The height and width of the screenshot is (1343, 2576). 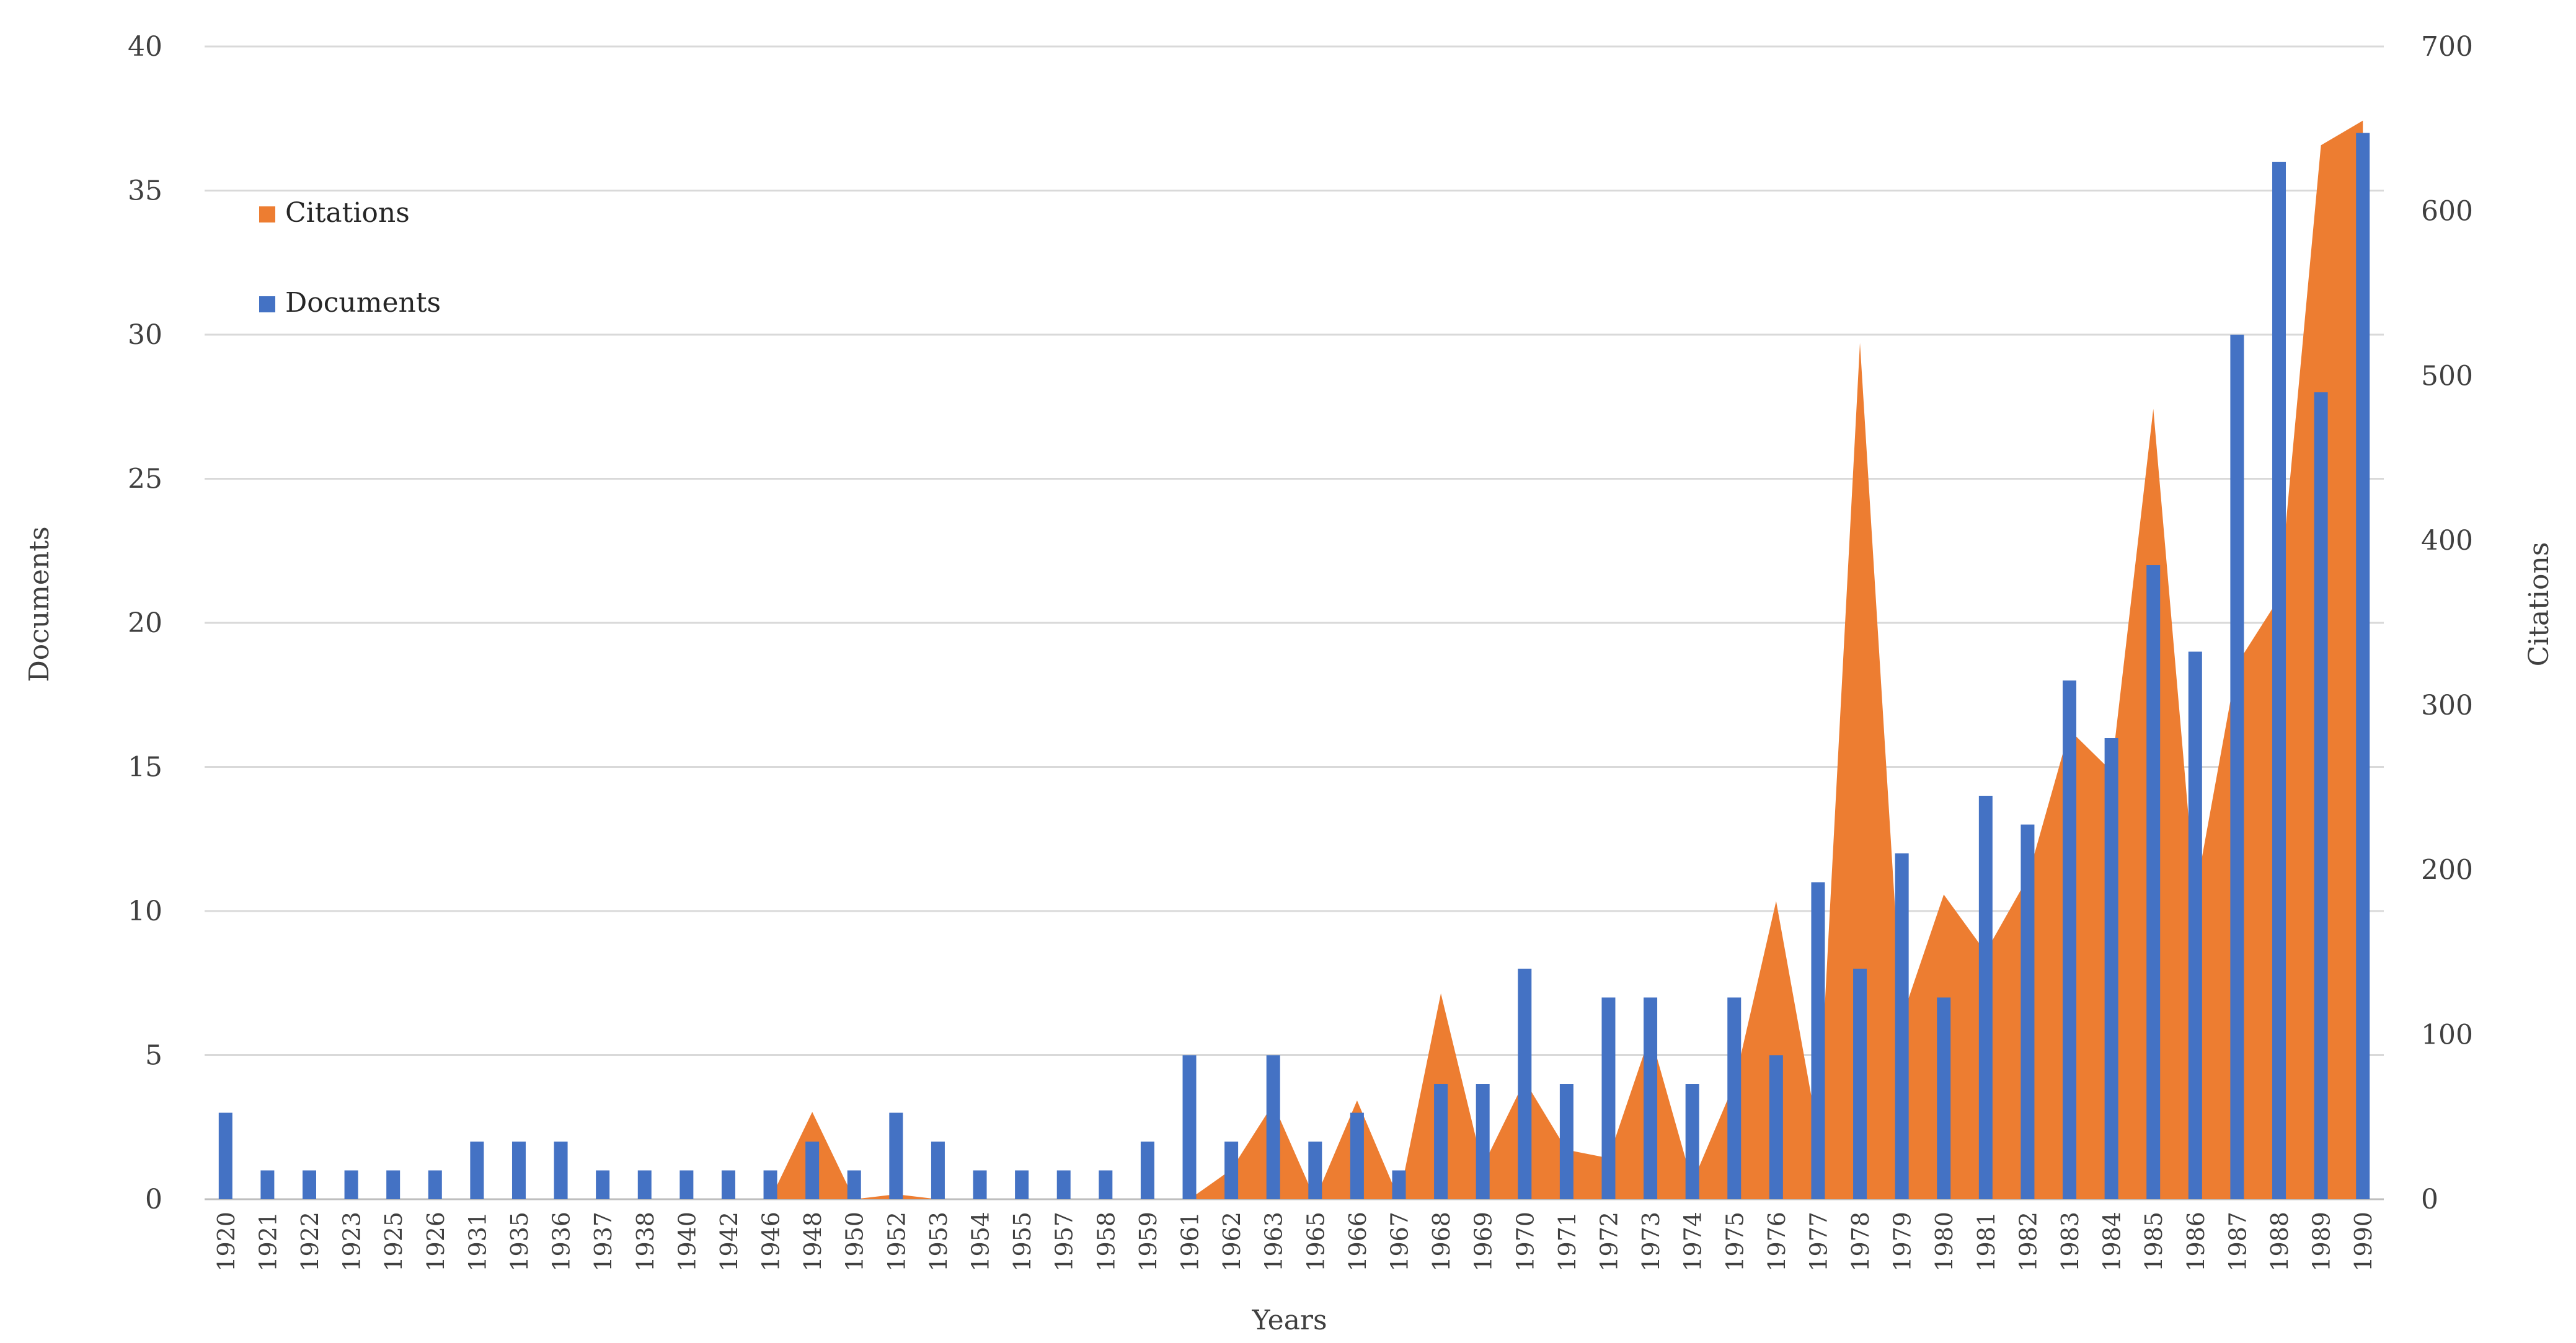 I want to click on x-tick-label: 1967, so click(x=1400, y=1242).